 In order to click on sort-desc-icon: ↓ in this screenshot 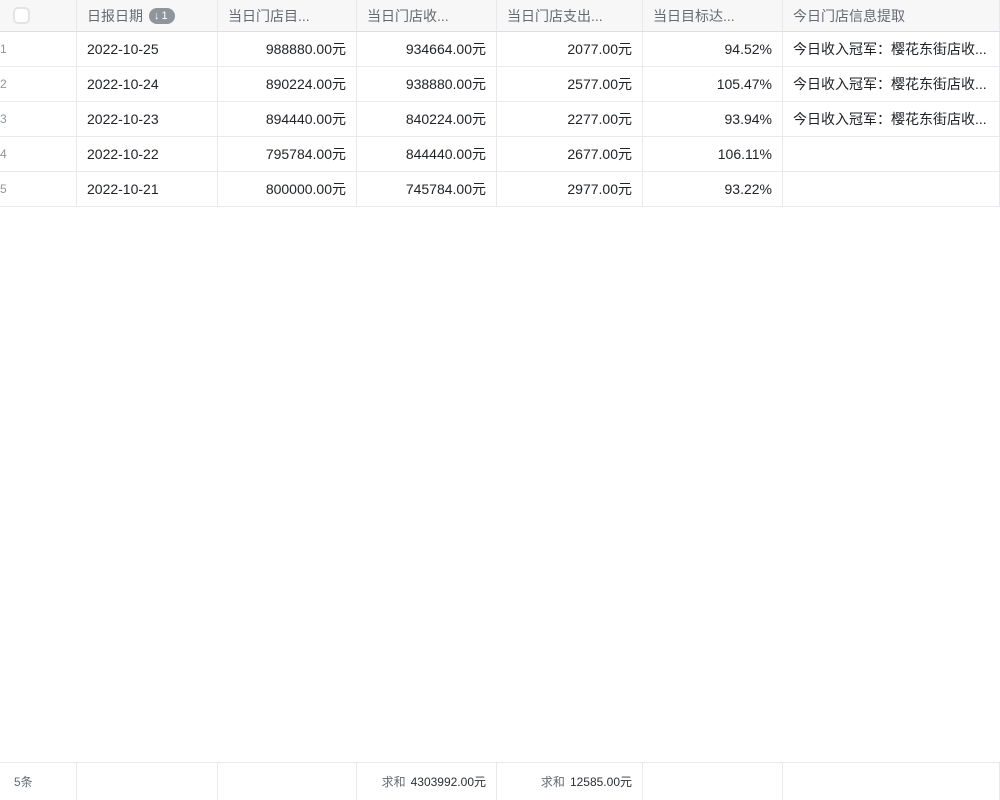, I will do `click(157, 15)`.